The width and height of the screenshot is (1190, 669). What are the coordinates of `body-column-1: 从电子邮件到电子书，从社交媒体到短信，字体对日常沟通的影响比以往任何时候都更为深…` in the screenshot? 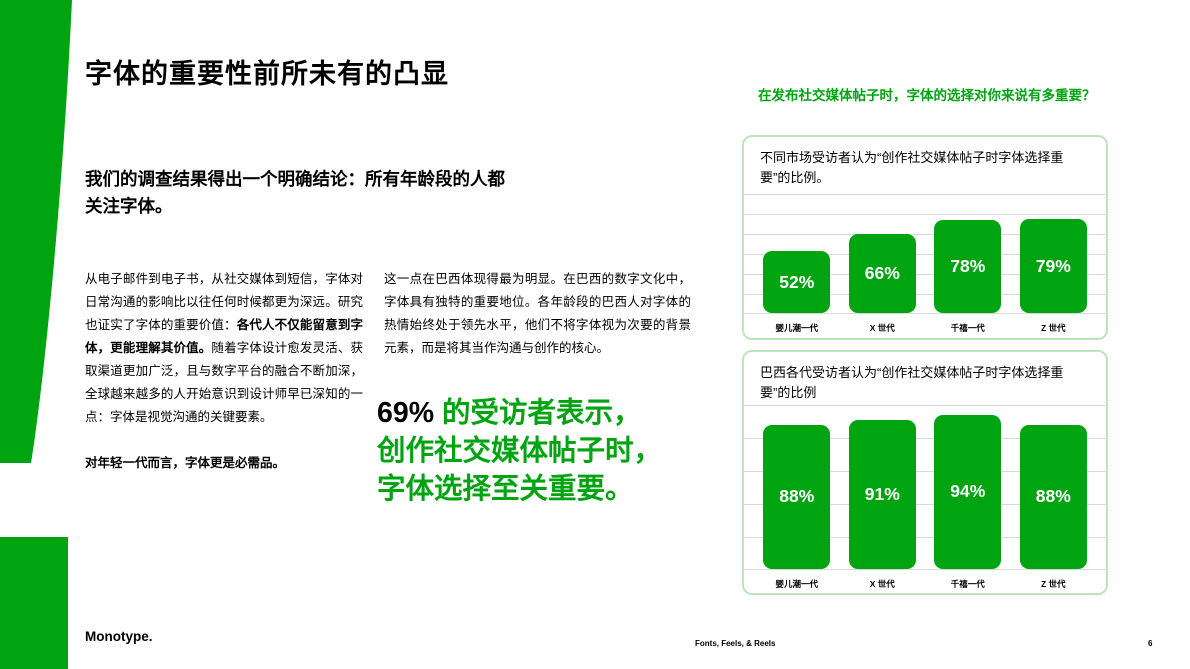 It's located at (224, 348).